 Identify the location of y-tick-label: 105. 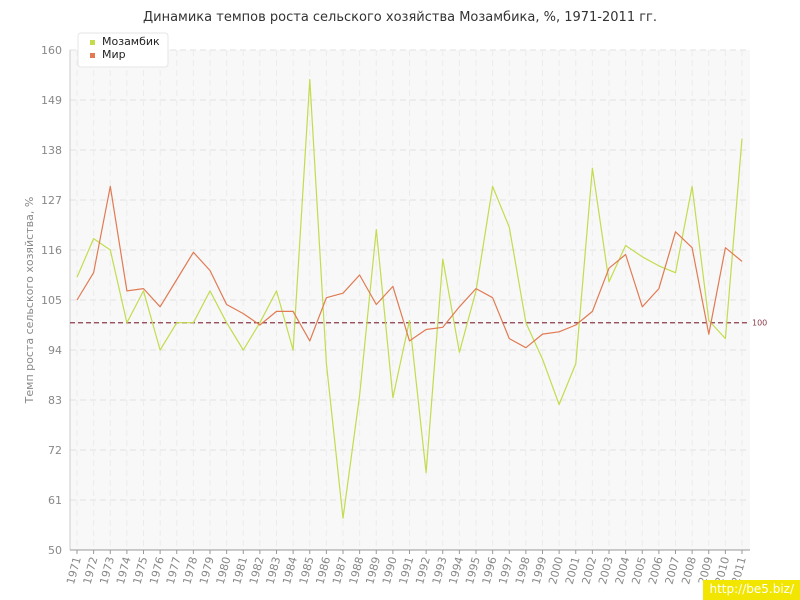
(51, 300).